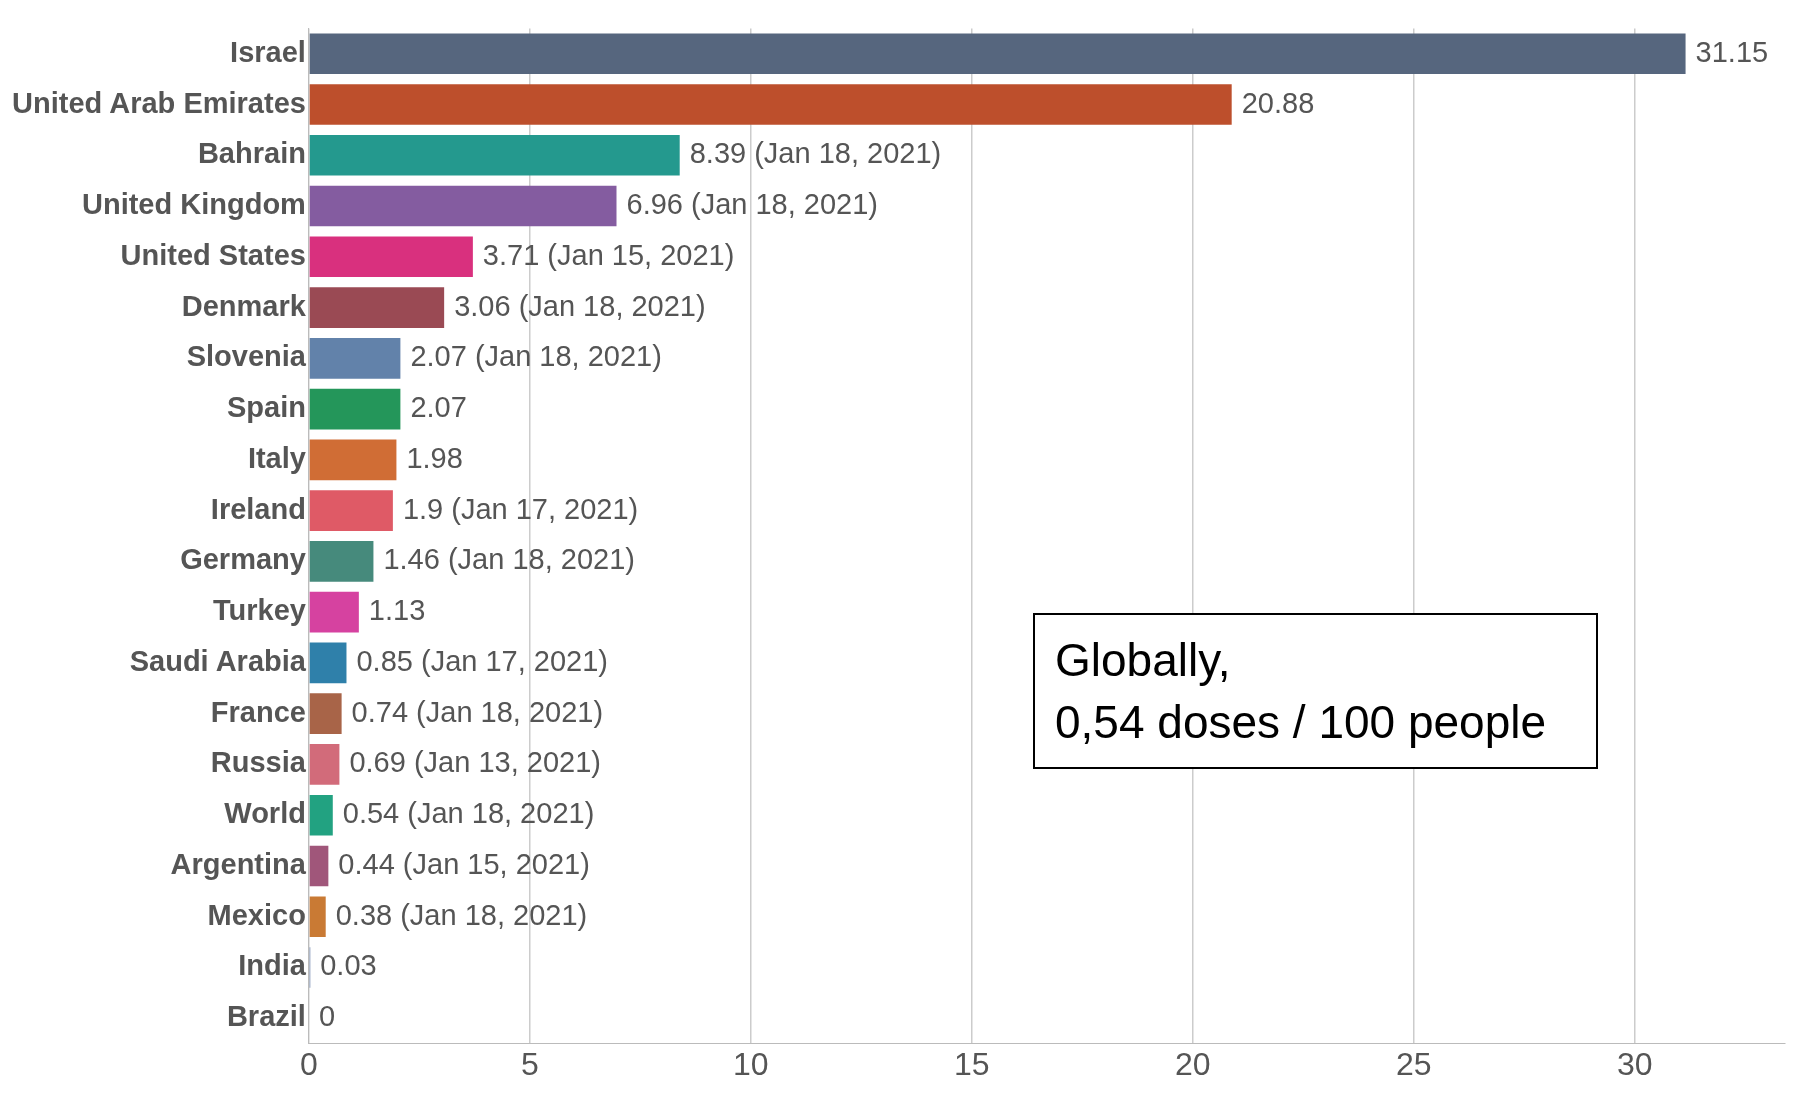 Image resolution: width=1803 pixels, height=1093 pixels. What do you see at coordinates (244, 305) in the screenshot?
I see `y-tick-label: Denmark` at bounding box center [244, 305].